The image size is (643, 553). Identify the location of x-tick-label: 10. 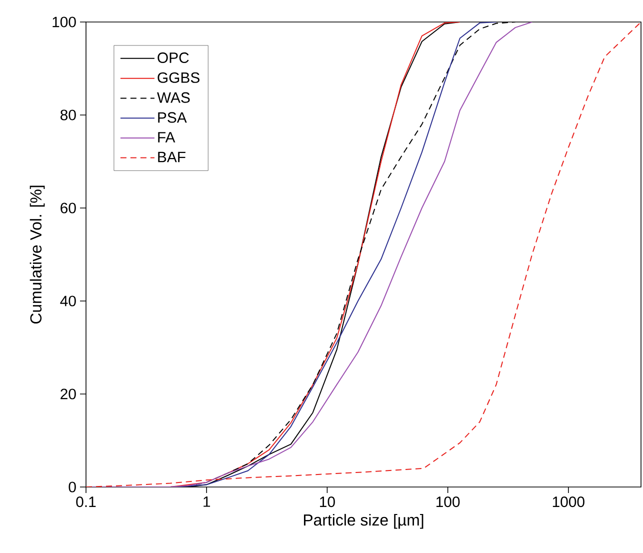
(327, 502).